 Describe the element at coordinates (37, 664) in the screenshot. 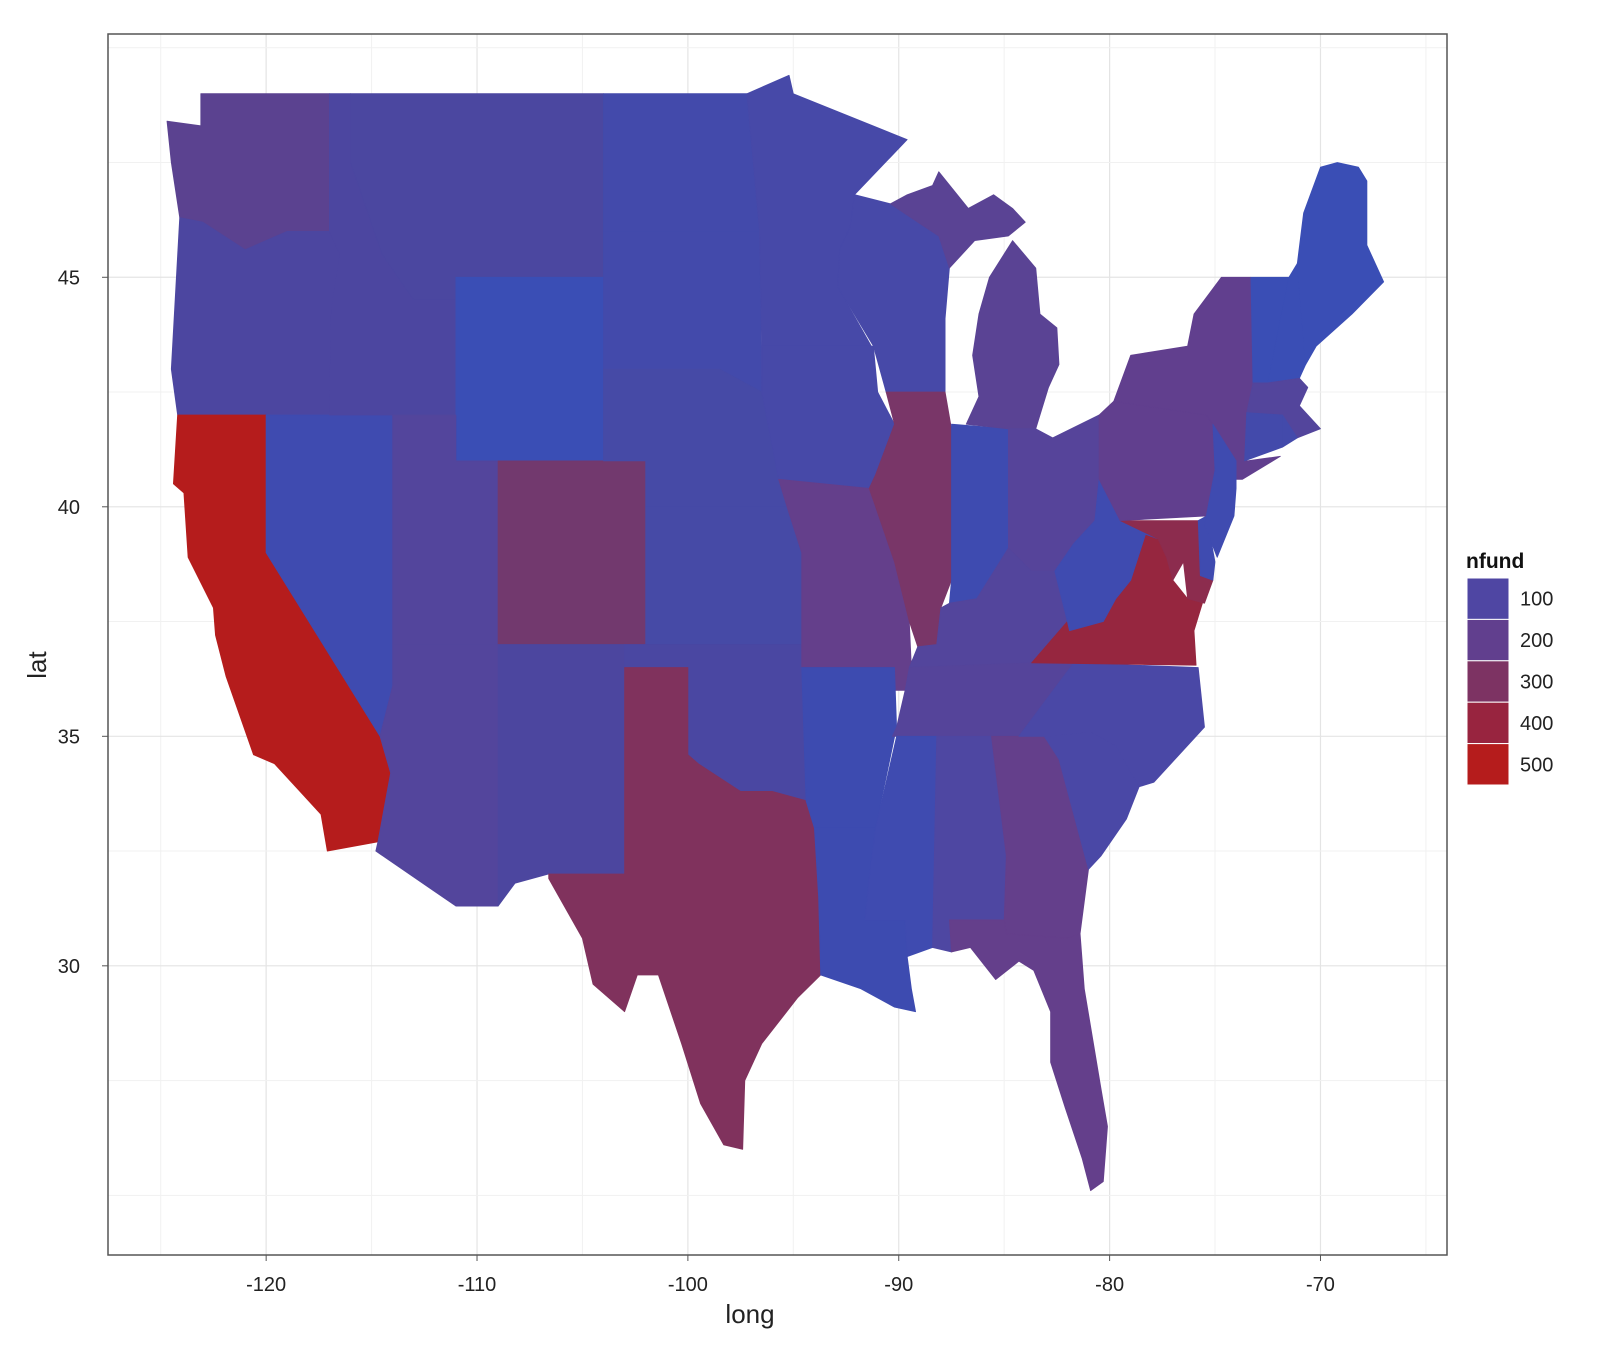

I see `y-axis-title: lat` at that location.